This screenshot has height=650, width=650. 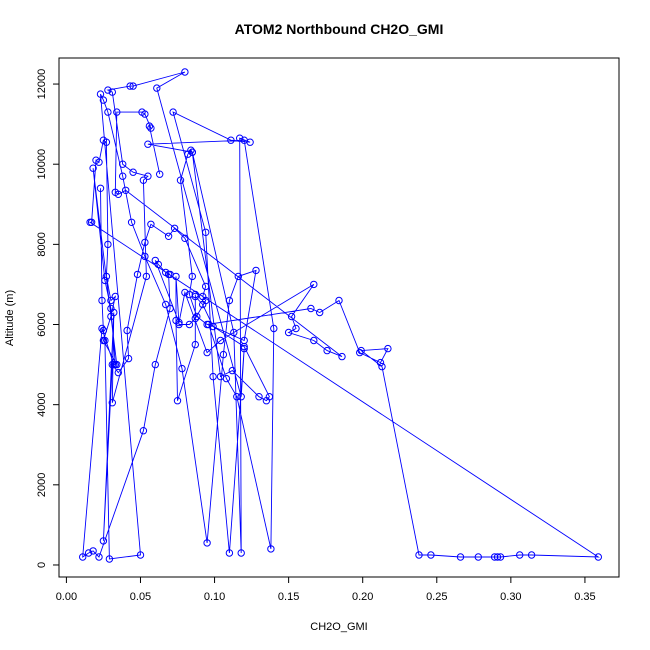 I want to click on x-tick-label: 0.05, so click(x=140, y=597).